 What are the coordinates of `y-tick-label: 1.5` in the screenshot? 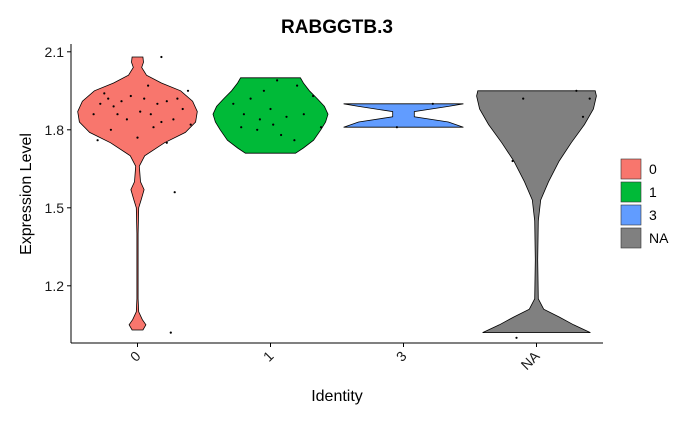 It's located at (55, 208).